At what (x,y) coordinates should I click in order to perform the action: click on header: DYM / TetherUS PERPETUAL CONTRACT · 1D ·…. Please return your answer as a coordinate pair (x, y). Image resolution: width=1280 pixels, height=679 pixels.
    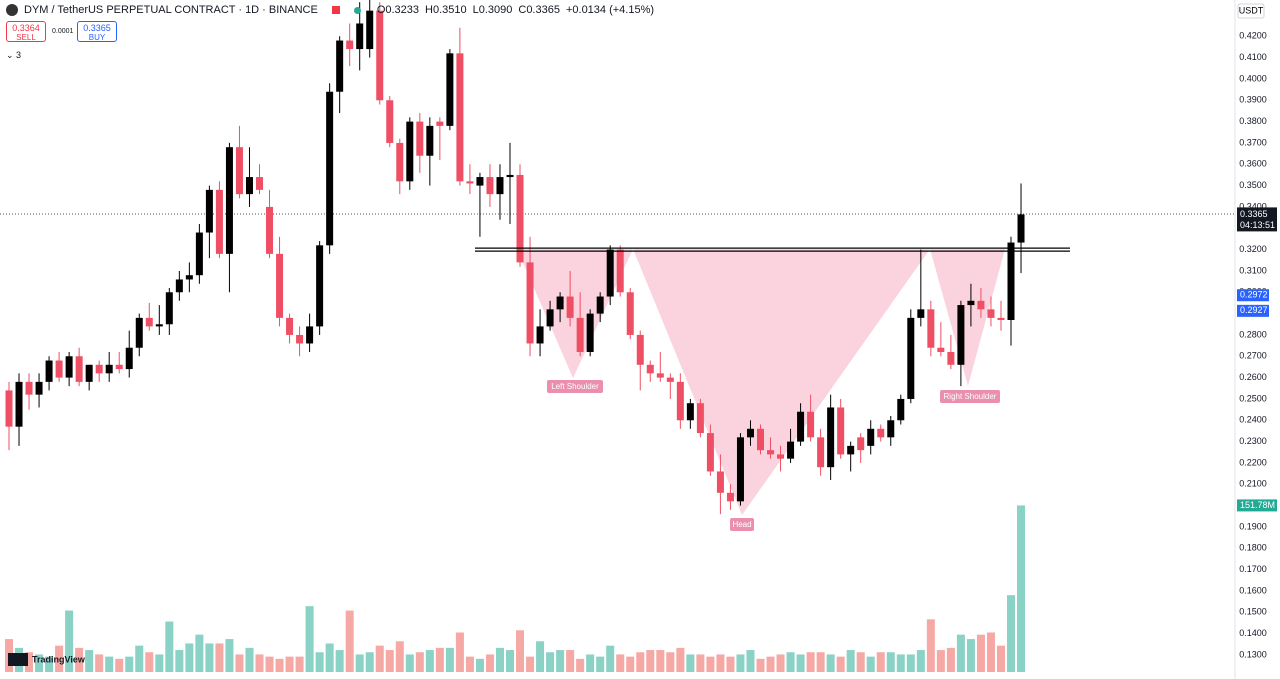
    Looking at the image, I should click on (330, 10).